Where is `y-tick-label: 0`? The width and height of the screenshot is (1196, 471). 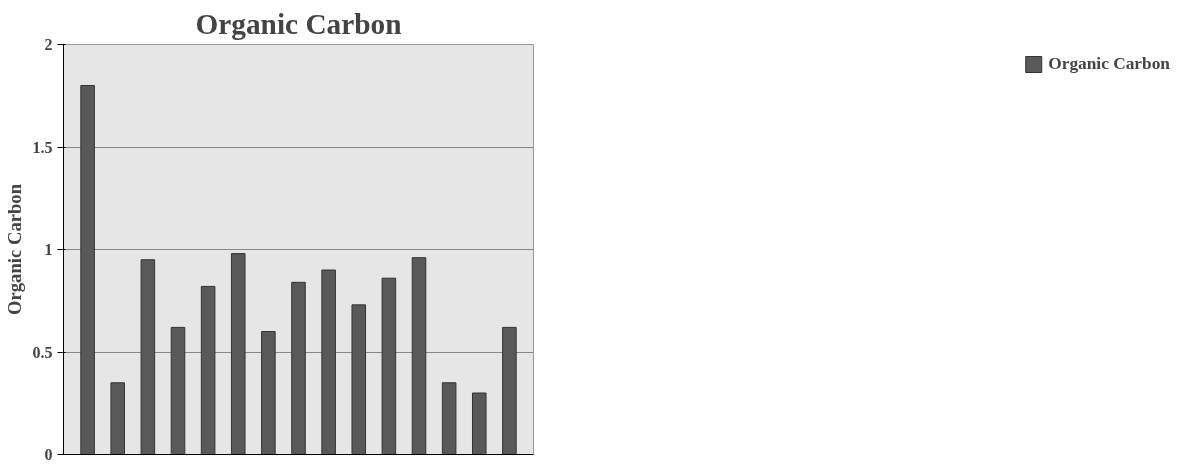 y-tick-label: 0 is located at coordinates (48, 454).